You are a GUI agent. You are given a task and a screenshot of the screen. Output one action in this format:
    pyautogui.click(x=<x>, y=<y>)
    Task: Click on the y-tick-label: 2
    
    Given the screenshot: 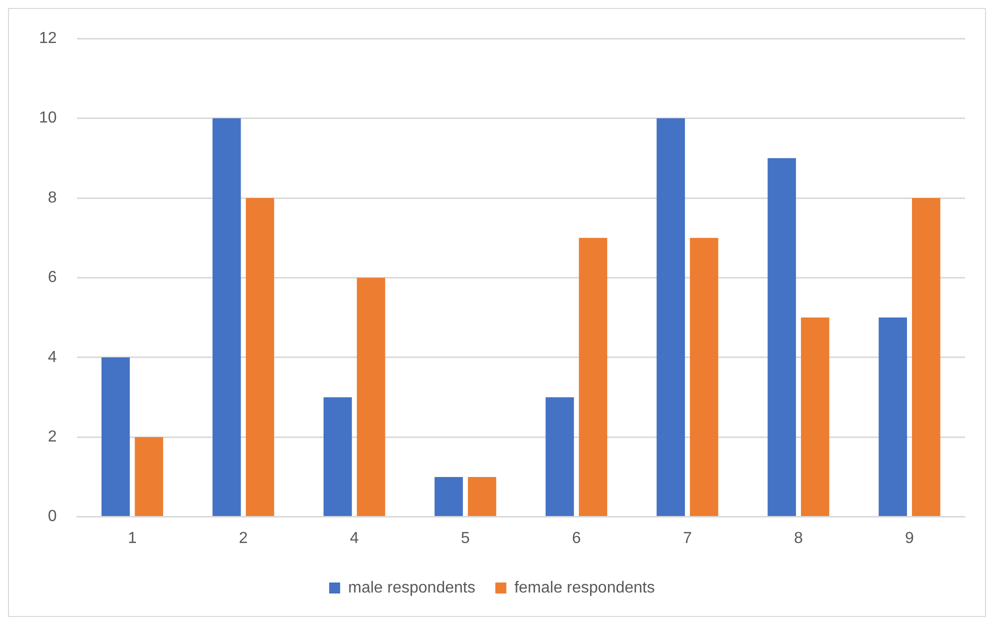 What is the action you would take?
    pyautogui.click(x=52, y=437)
    